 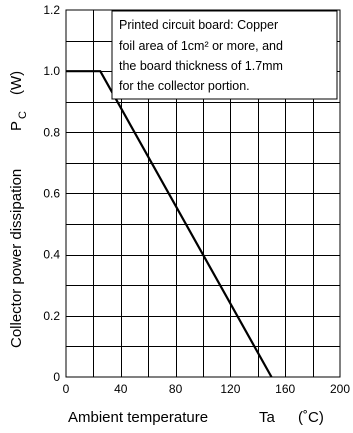 I want to click on x-tick-label: 120, so click(x=230, y=389).